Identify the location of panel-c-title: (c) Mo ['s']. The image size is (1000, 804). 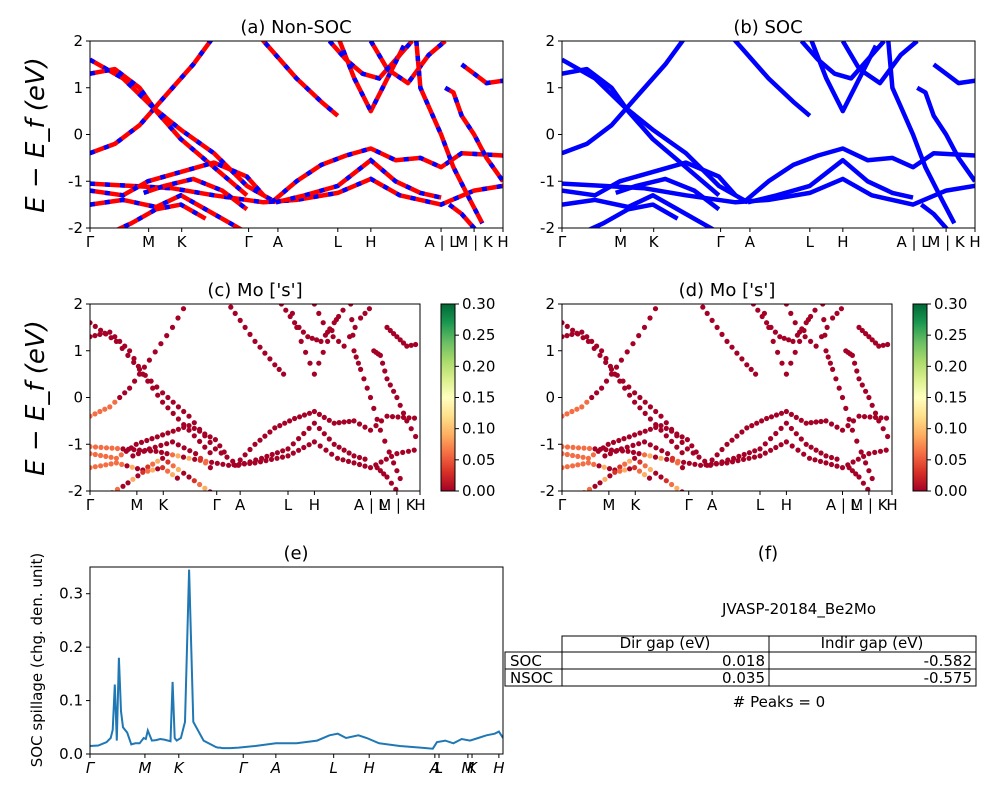
(254, 290).